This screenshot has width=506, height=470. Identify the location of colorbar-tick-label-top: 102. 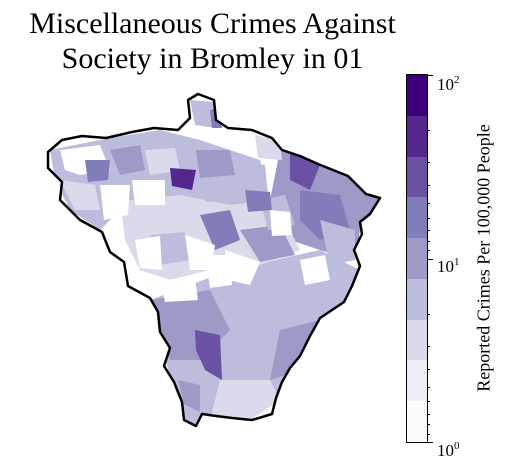
(448, 84).